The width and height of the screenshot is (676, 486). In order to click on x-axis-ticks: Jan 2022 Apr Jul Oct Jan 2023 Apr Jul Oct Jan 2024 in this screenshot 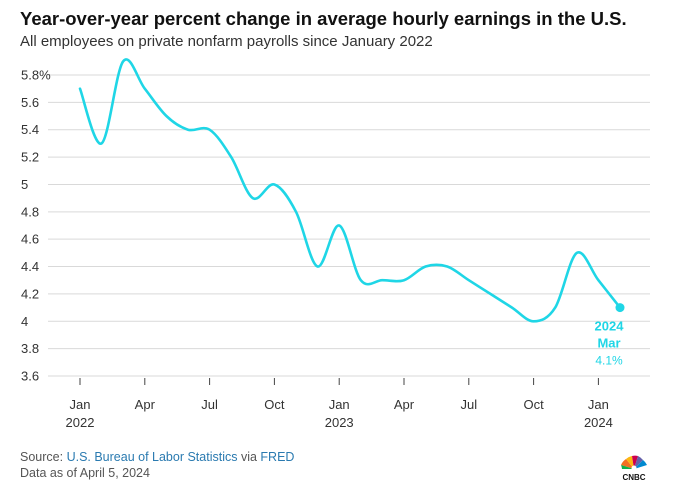, I will do `click(339, 404)`.